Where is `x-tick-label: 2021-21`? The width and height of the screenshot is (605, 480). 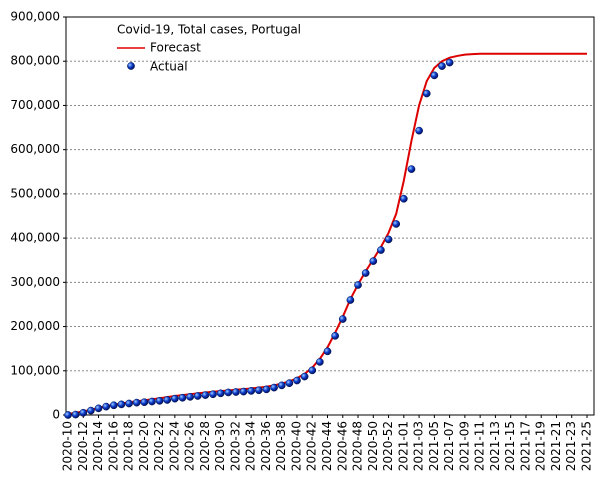 x-tick-label: 2021-21 is located at coordinates (556, 446).